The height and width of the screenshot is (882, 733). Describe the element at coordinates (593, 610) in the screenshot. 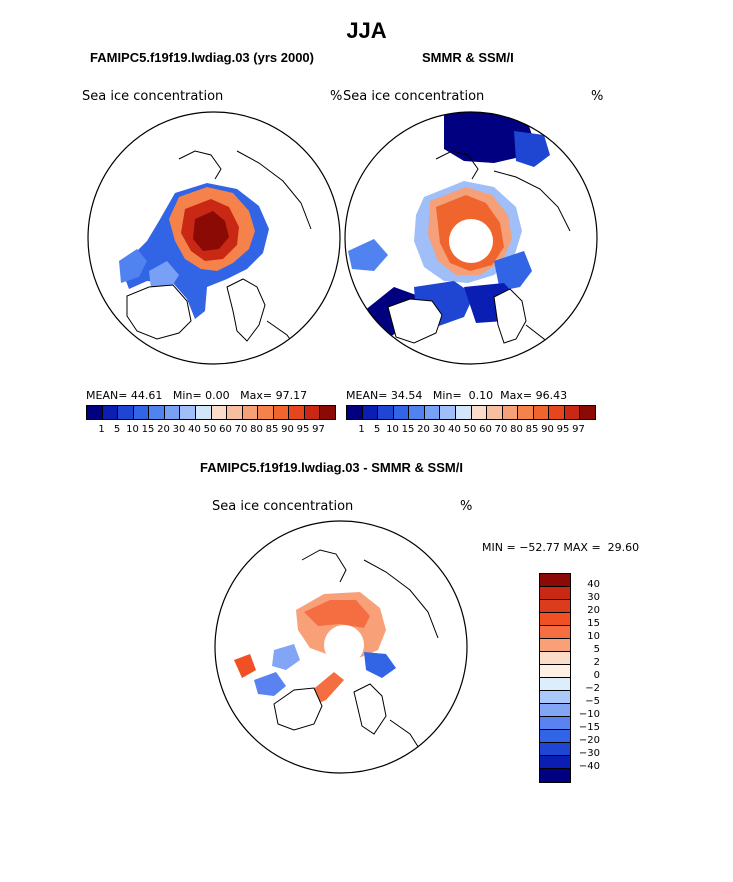

I see `panel3-colorbar-tick-label: 20` at that location.